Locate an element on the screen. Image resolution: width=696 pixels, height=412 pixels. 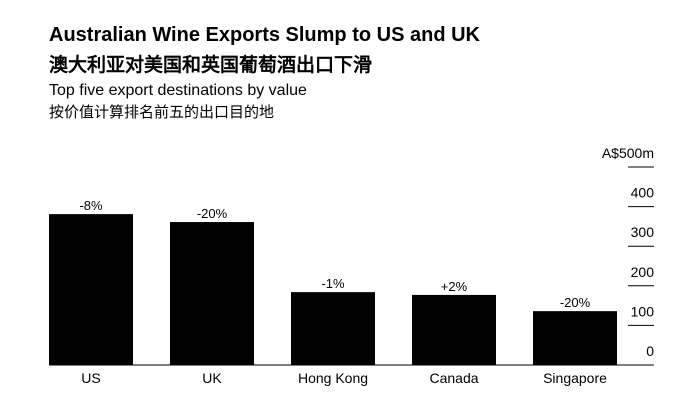
y-tick-label: 0 is located at coordinates (650, 351).